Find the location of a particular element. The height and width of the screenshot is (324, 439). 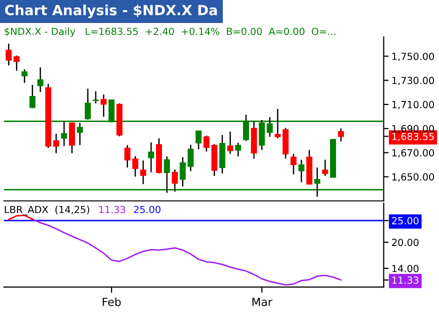

annotation: 11.33 is located at coordinates (112, 210).